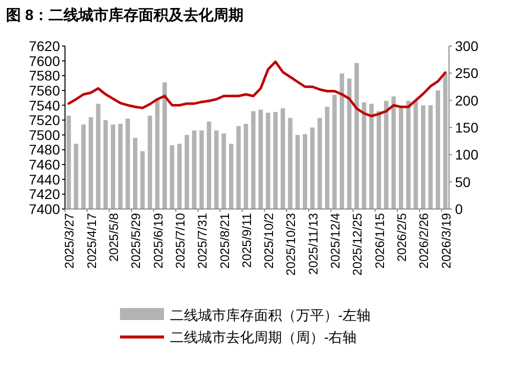 This screenshot has width=507, height=376. What do you see at coordinates (44, 90) in the screenshot?
I see `y-tick-label: 7560` at bounding box center [44, 90].